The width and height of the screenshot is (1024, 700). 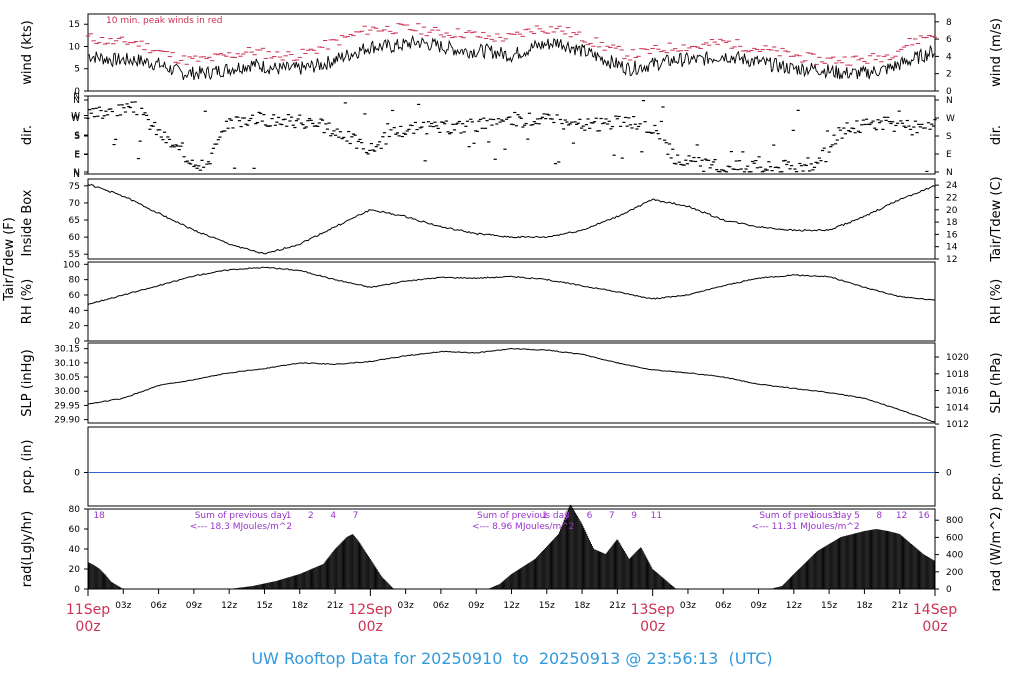 I want to click on rh-ytick-label: 0, so click(x=77, y=342).